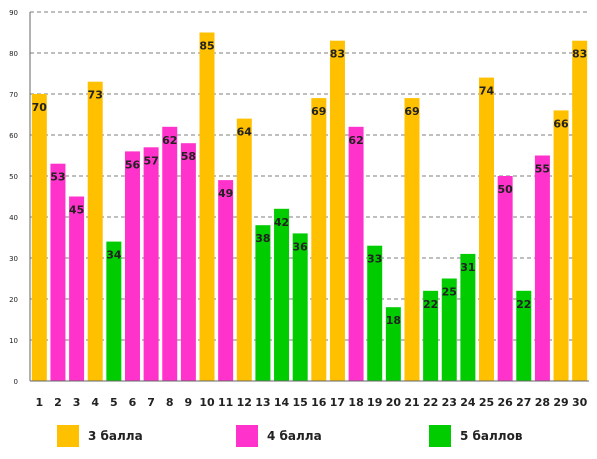 This screenshot has width=597, height=459. What do you see at coordinates (524, 335) in the screenshot?
I see `bar-27: 27: 22` at bounding box center [524, 335].